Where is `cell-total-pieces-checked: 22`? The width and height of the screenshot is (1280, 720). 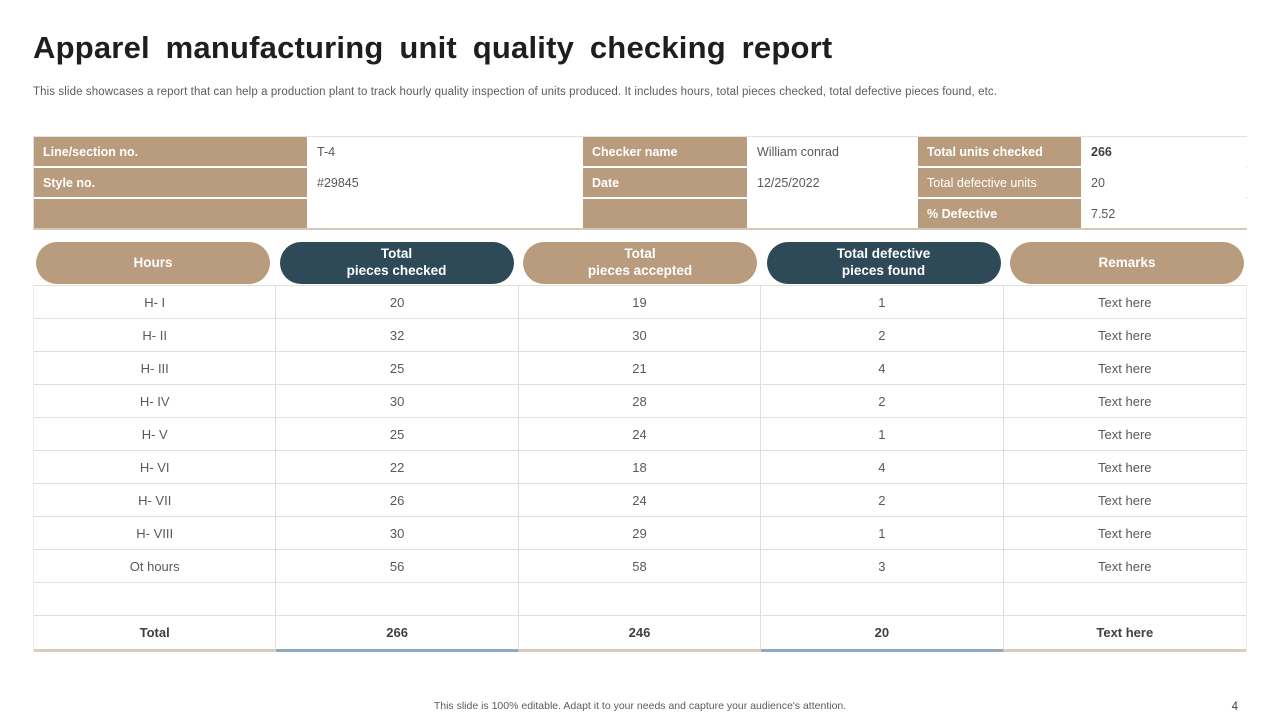
cell-total-pieces-checked: 22 is located at coordinates (397, 467).